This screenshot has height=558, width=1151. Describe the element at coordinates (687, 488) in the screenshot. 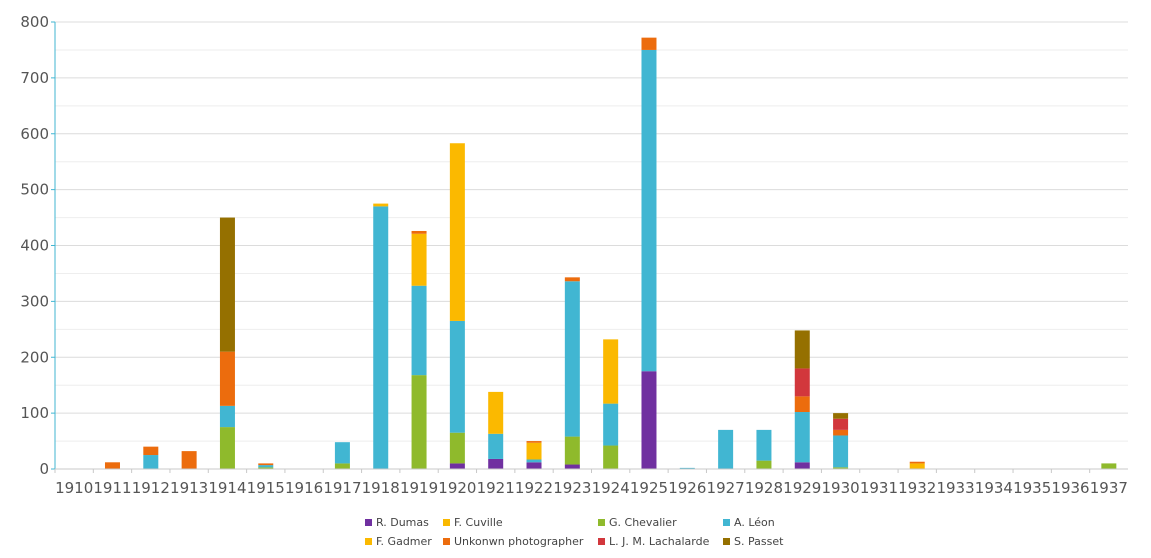

I see `x-tick-label: 1926` at that location.